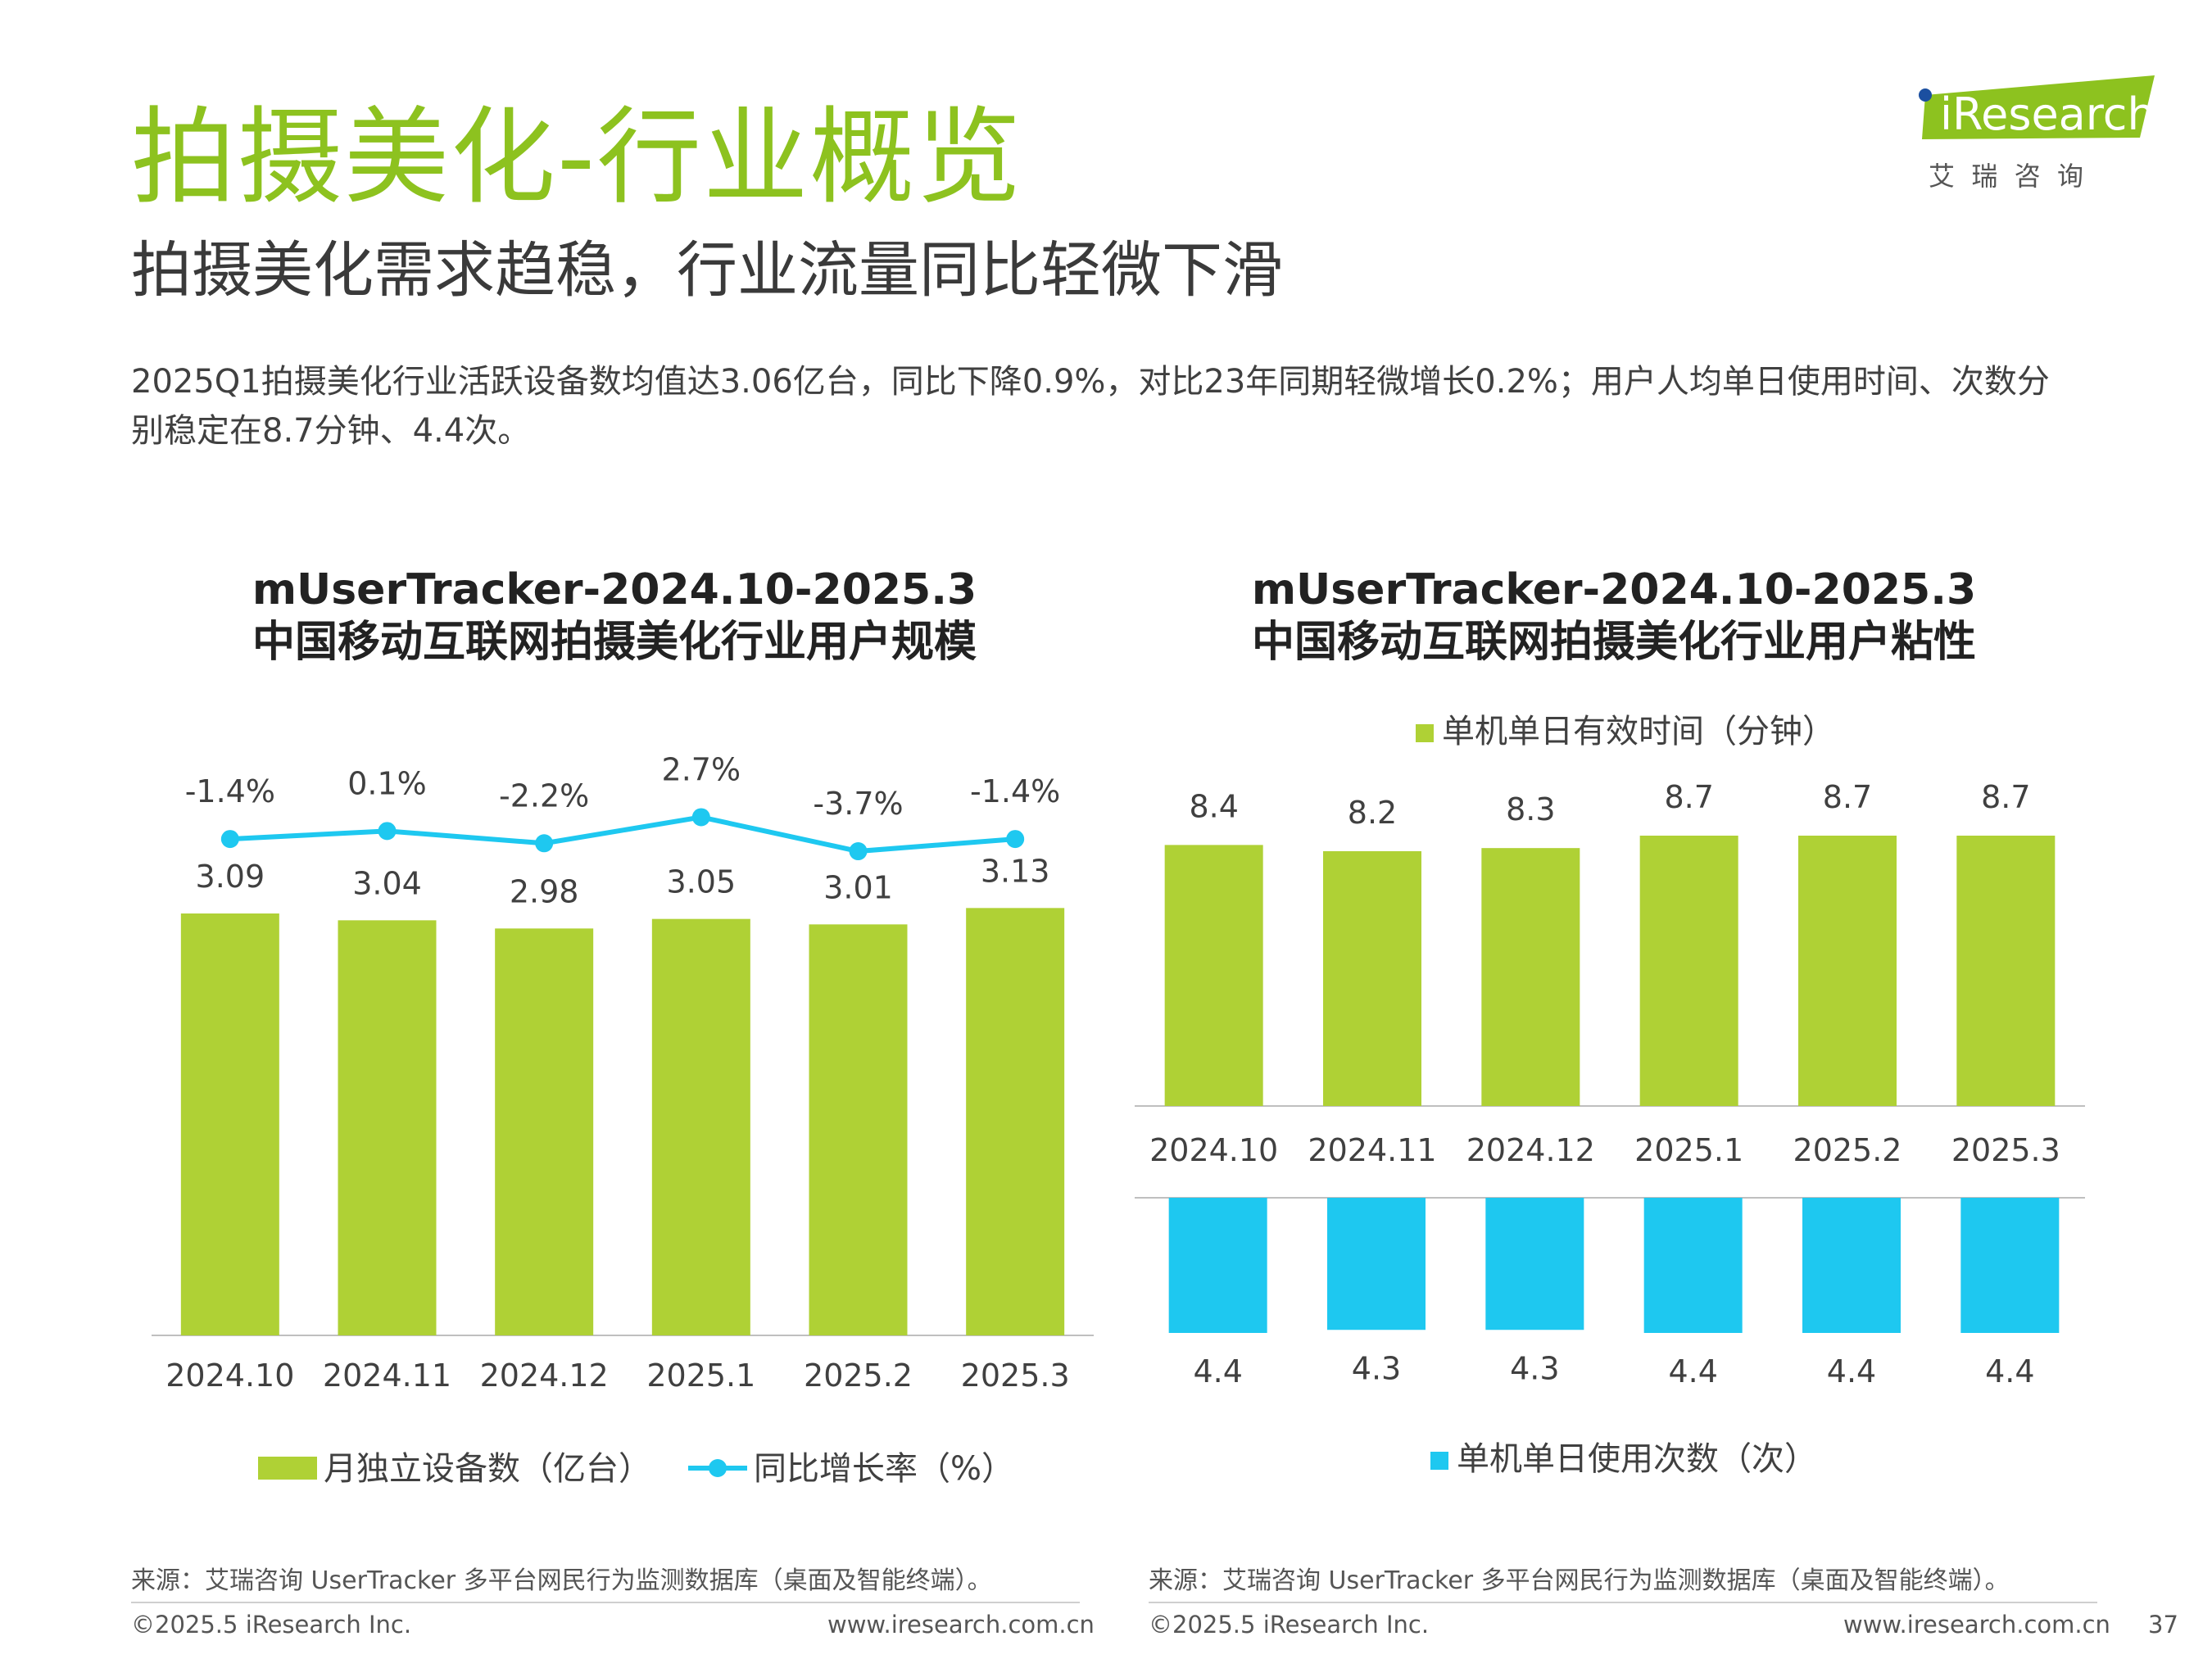 This screenshot has height=1659, width=2212. What do you see at coordinates (1976, 1625) in the screenshot?
I see `right-website-link: www.iresearch.com.cn` at bounding box center [1976, 1625].